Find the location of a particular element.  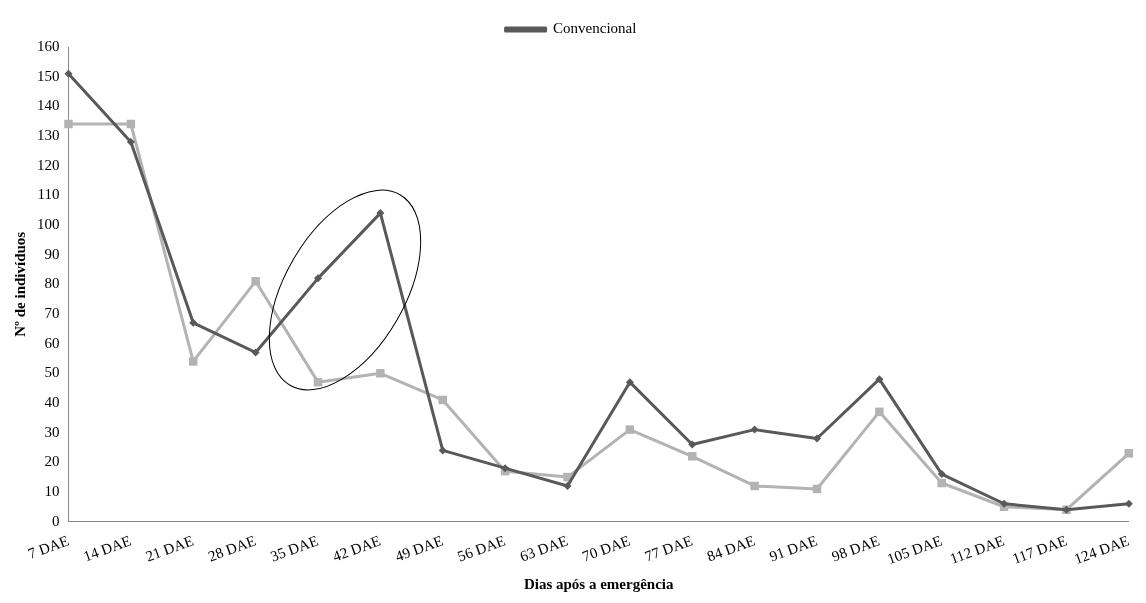

x-tick-label: 7 DAE is located at coordinates (48, 547).